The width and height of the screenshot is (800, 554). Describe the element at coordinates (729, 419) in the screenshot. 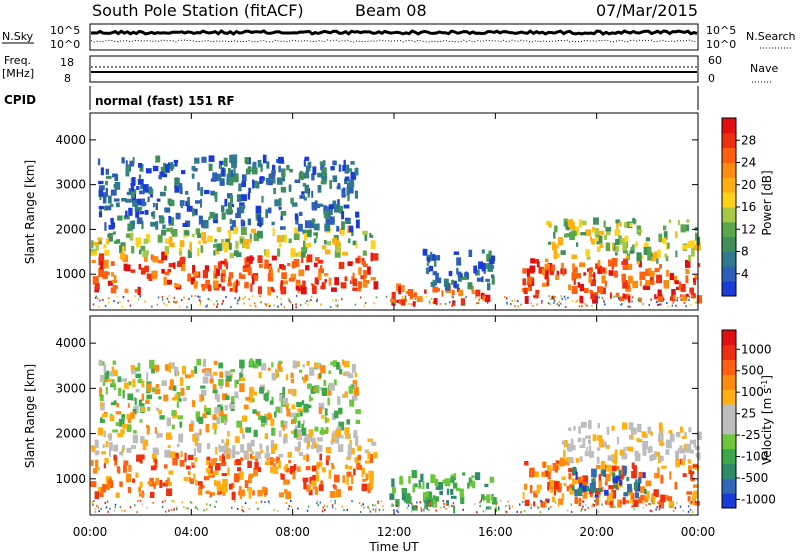

I see `colorbar-frame` at that location.